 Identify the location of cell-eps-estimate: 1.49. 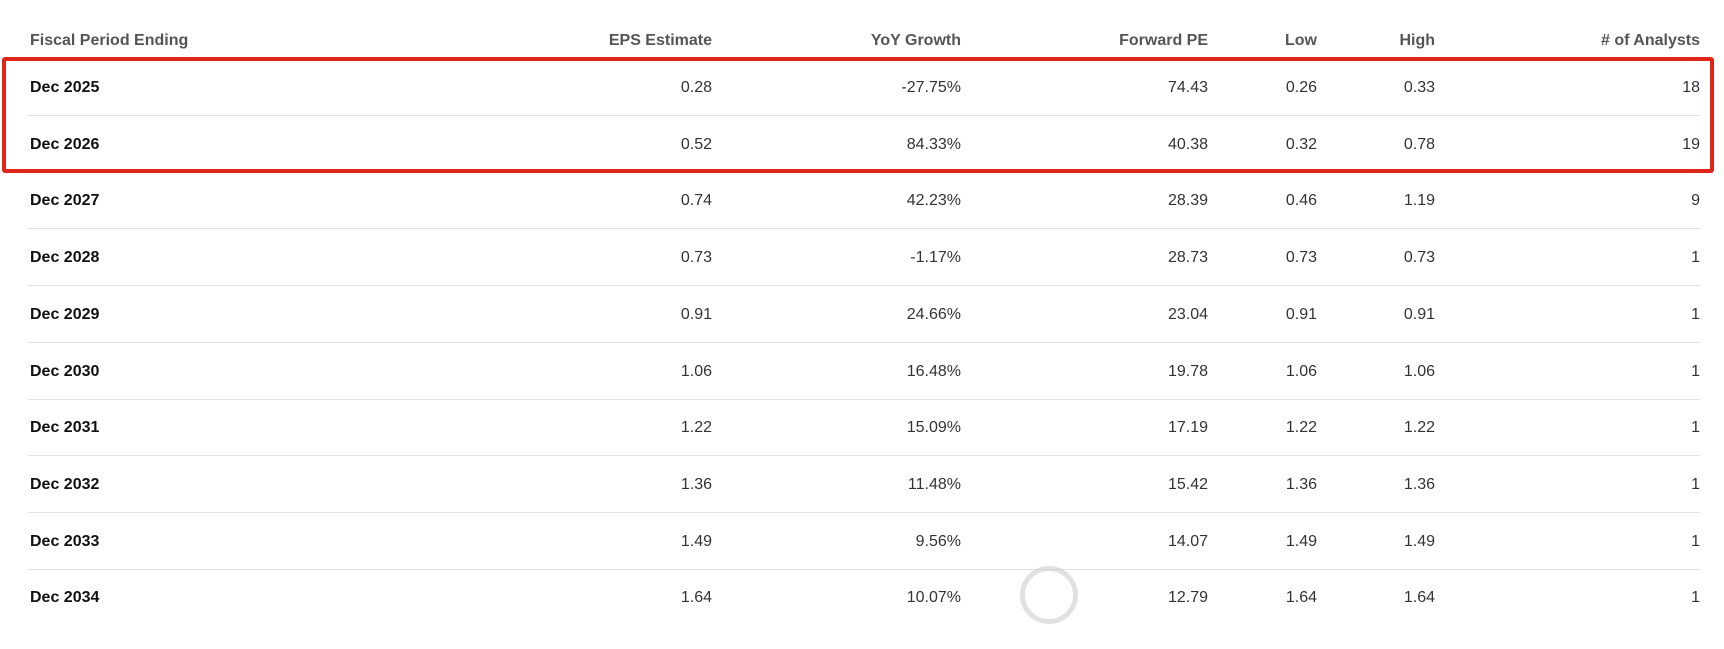
(696, 541).